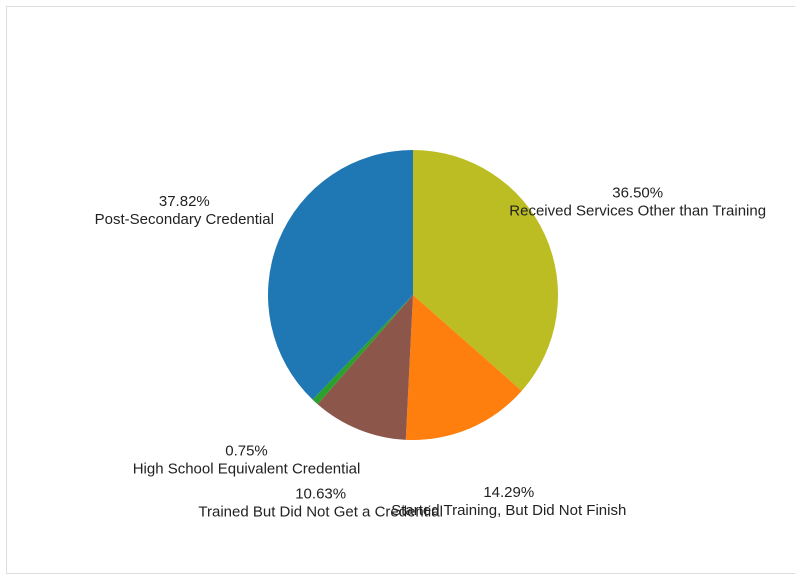 This screenshot has height=581, width=795. I want to click on slice-percent: 14.29%, so click(508, 492).